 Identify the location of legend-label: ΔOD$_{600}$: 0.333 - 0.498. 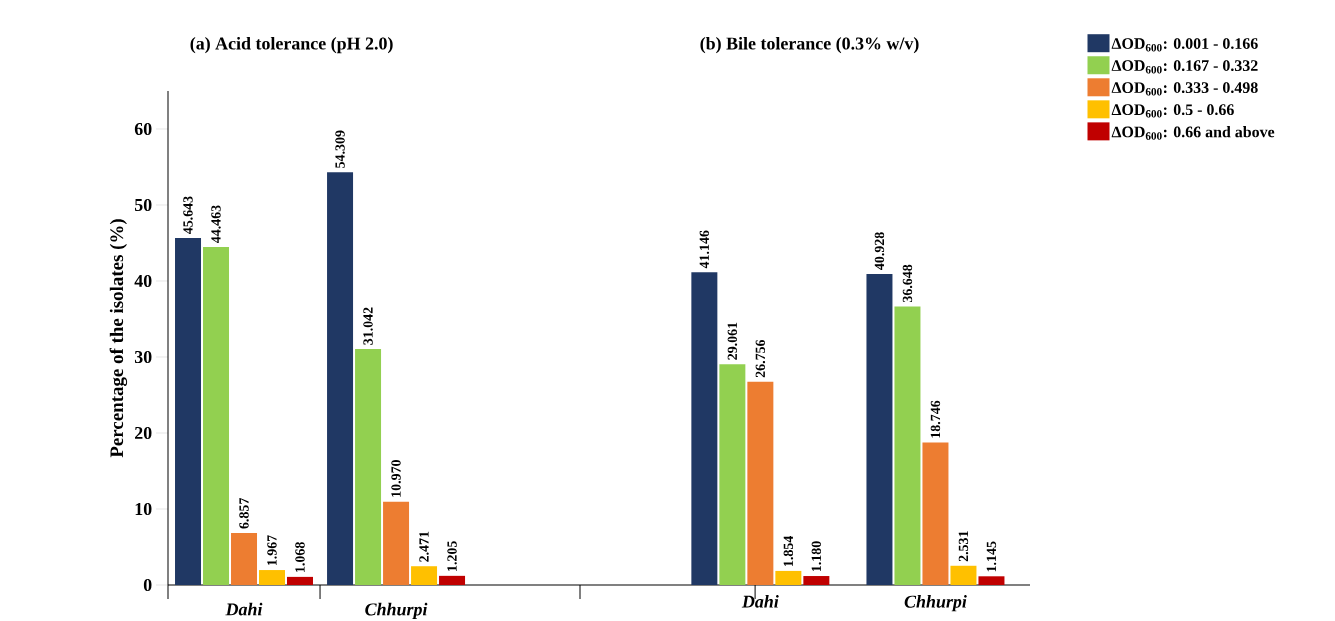
(1184, 89).